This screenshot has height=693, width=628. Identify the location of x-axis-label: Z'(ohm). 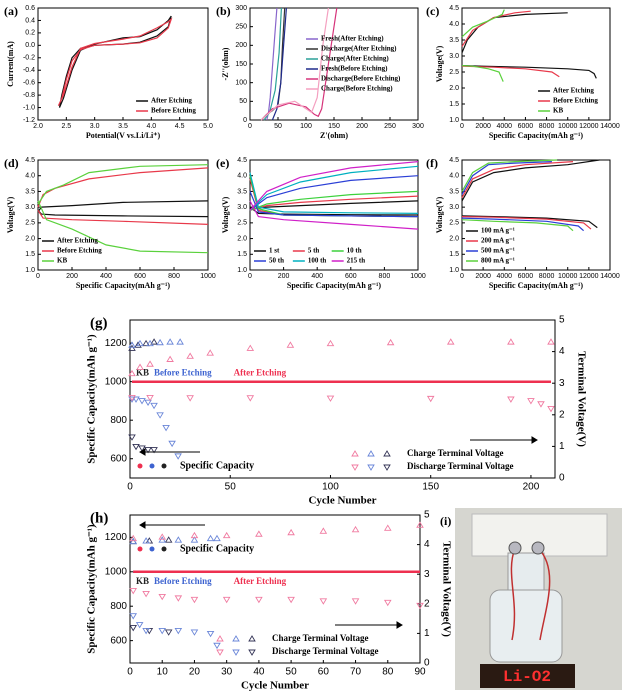
(334, 135).